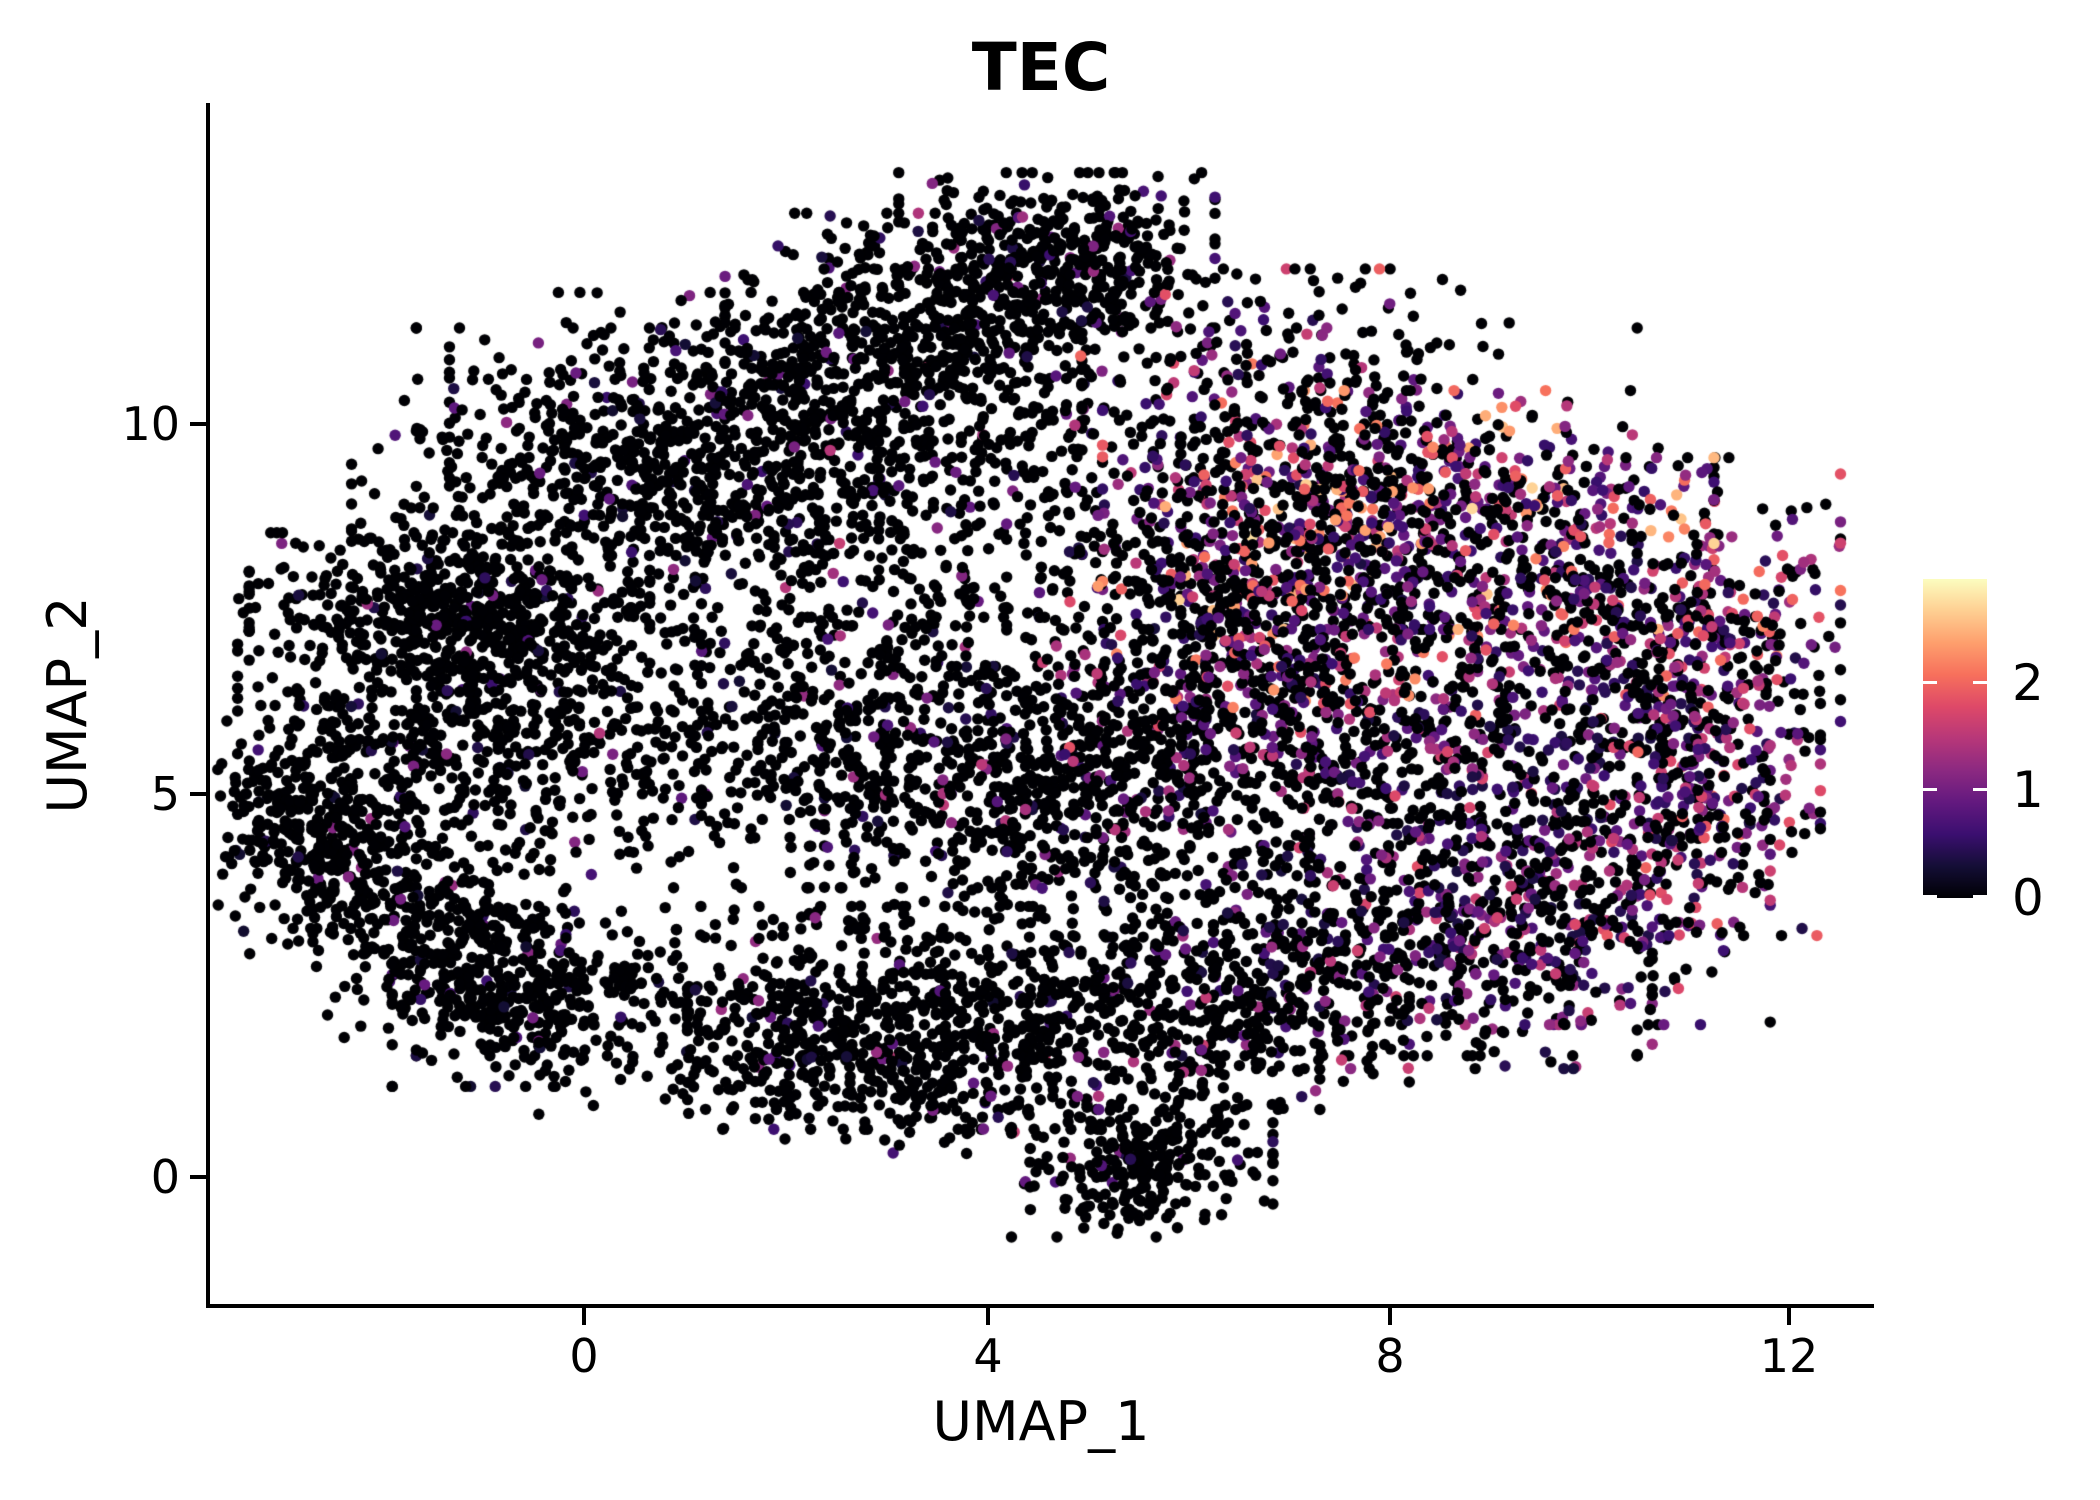 The width and height of the screenshot is (2100, 1500). Describe the element at coordinates (1040, 1306) in the screenshot. I see `x-axis-line` at that location.